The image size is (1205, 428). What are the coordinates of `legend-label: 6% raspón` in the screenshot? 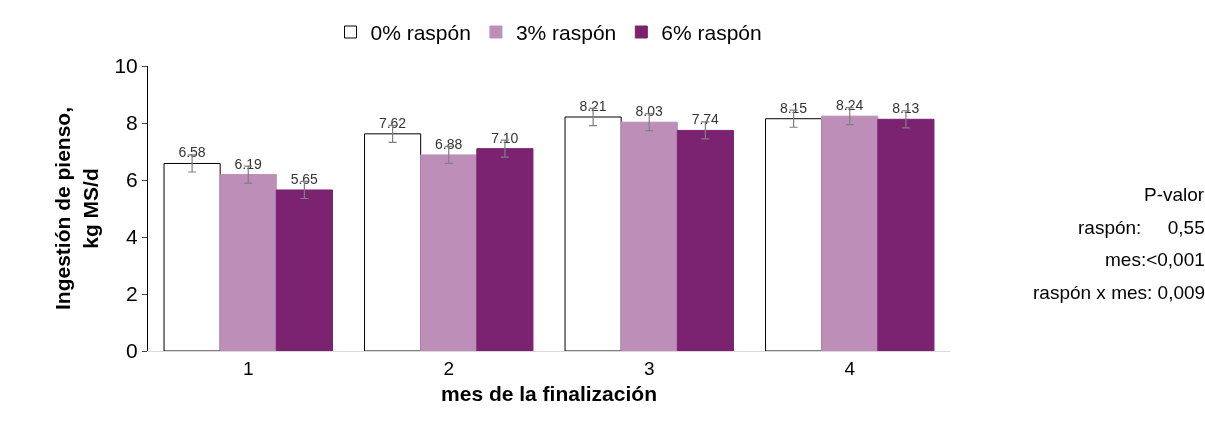 It's located at (711, 33).